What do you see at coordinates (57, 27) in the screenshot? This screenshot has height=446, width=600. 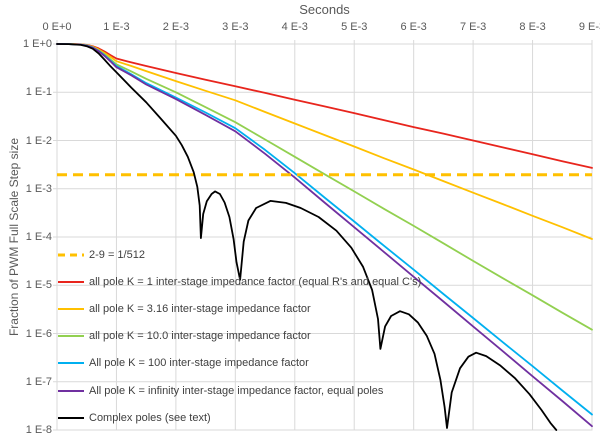 I see `x-tick-label: 0 E+0` at bounding box center [57, 27].